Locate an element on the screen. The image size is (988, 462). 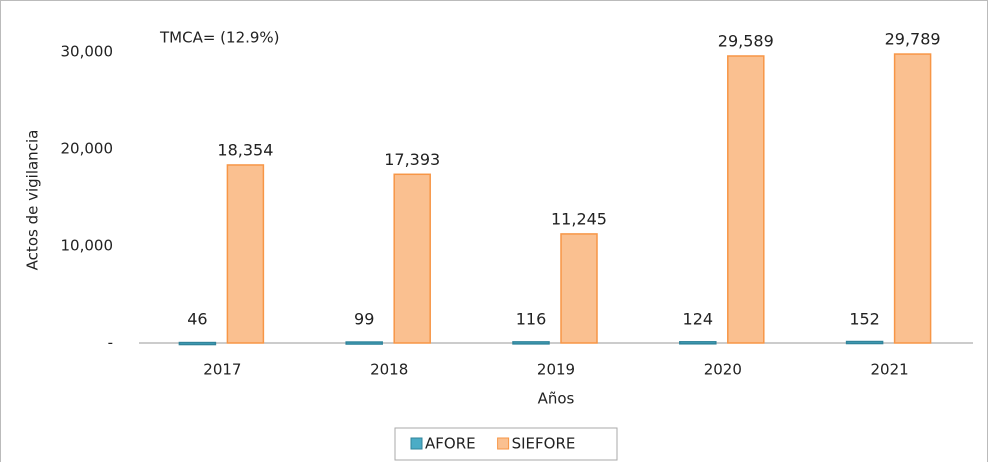
data-label: 99 is located at coordinates (364, 319).